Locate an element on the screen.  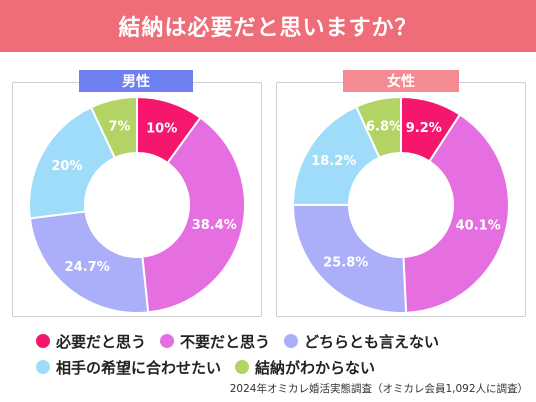
slice-label-neither: 25.8% is located at coordinates (345, 262).